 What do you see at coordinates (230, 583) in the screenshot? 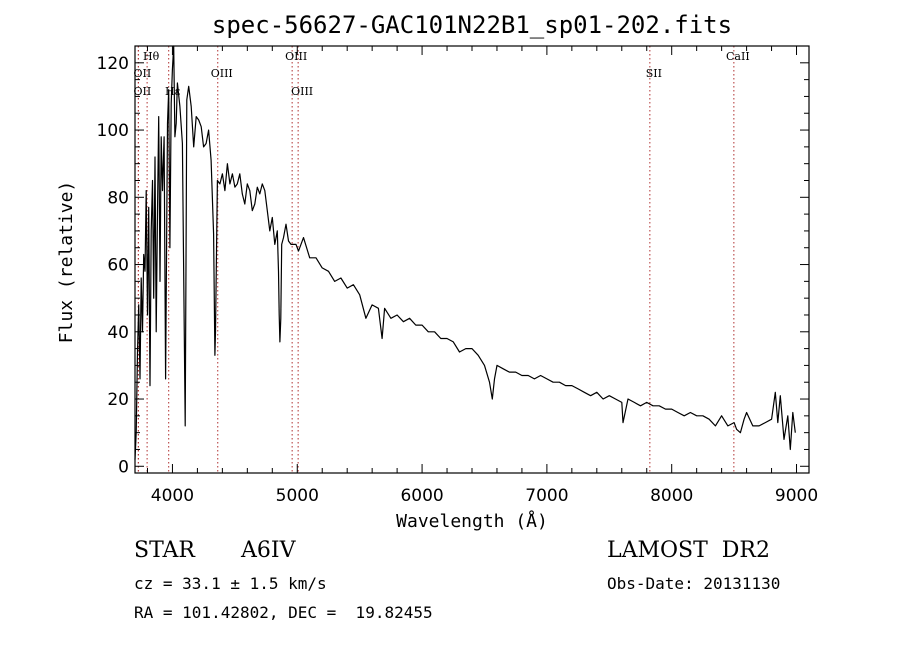
I see `redshift-text: cz = 33.1 ± 1.5 km/s` at bounding box center [230, 583].